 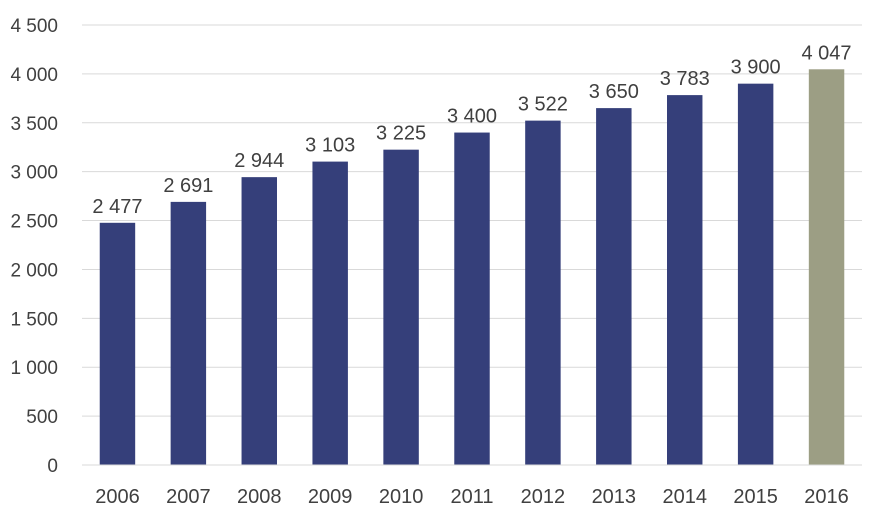 What do you see at coordinates (117, 207) in the screenshot?
I see `data-label-2006: 2 477` at bounding box center [117, 207].